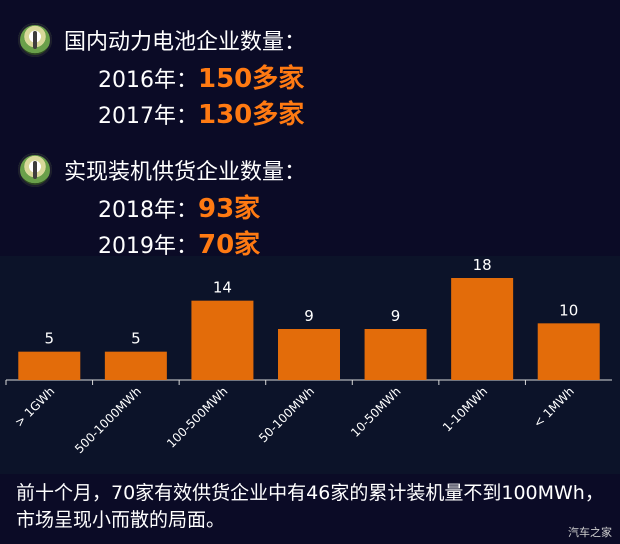 The height and width of the screenshot is (544, 620). I want to click on data-label: 10, so click(568, 310).